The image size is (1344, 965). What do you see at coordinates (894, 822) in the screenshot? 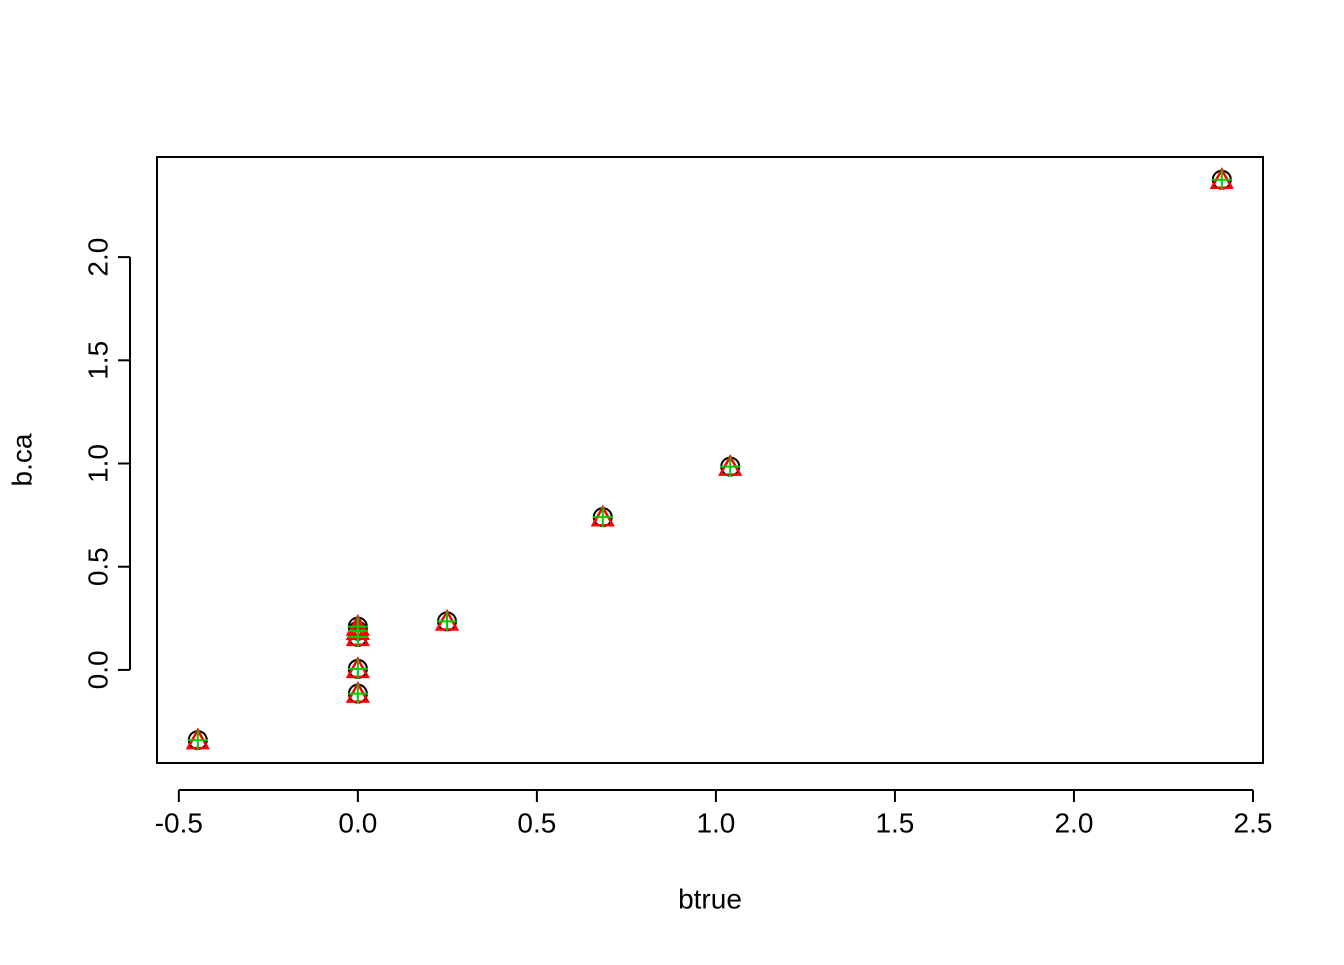
I see `x-tick-label: 1.5` at bounding box center [894, 822].